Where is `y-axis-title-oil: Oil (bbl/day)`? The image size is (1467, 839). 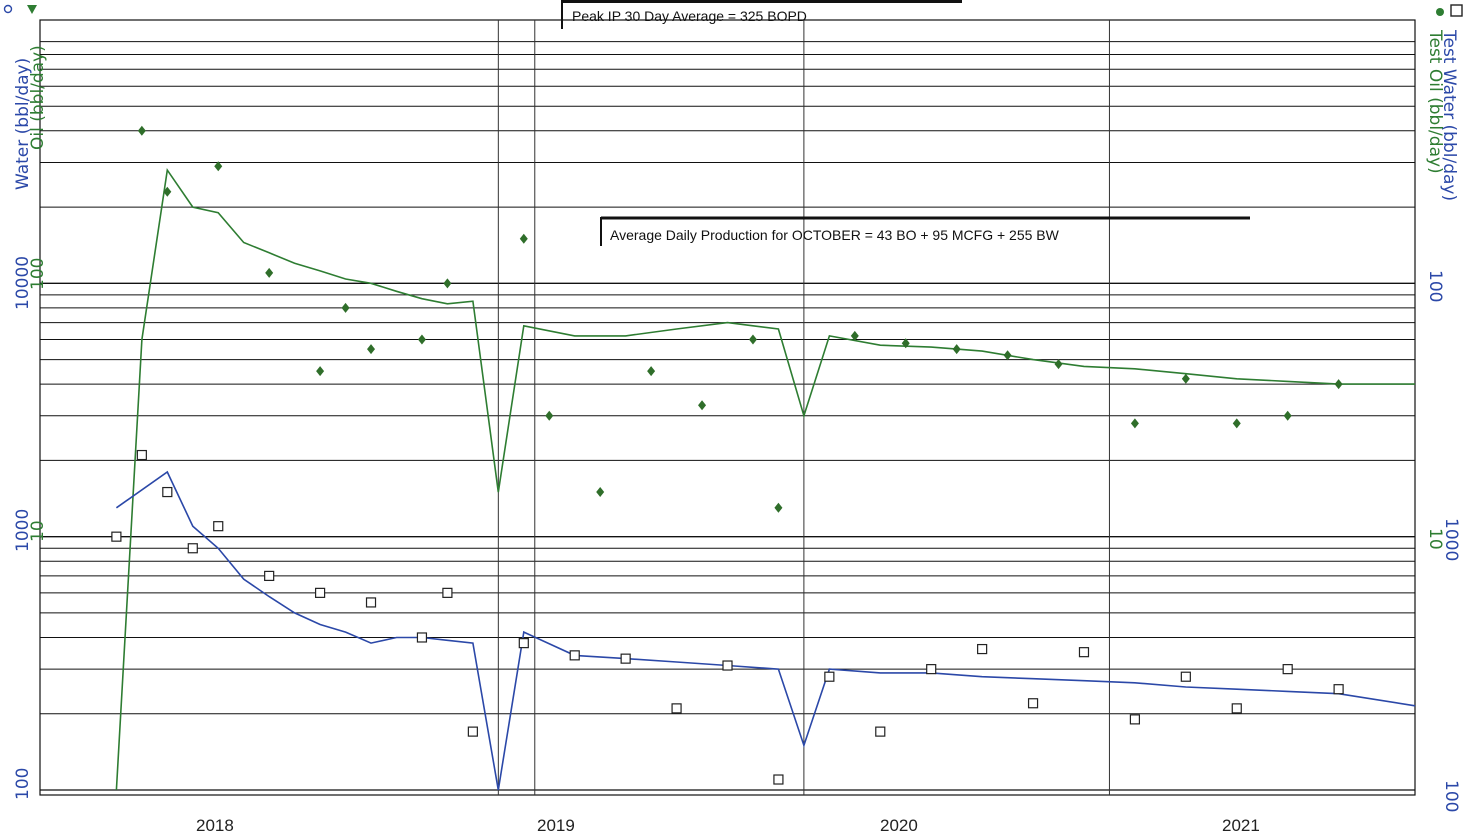 y-axis-title-oil: Oil (bbl/day) is located at coordinates (38, 97).